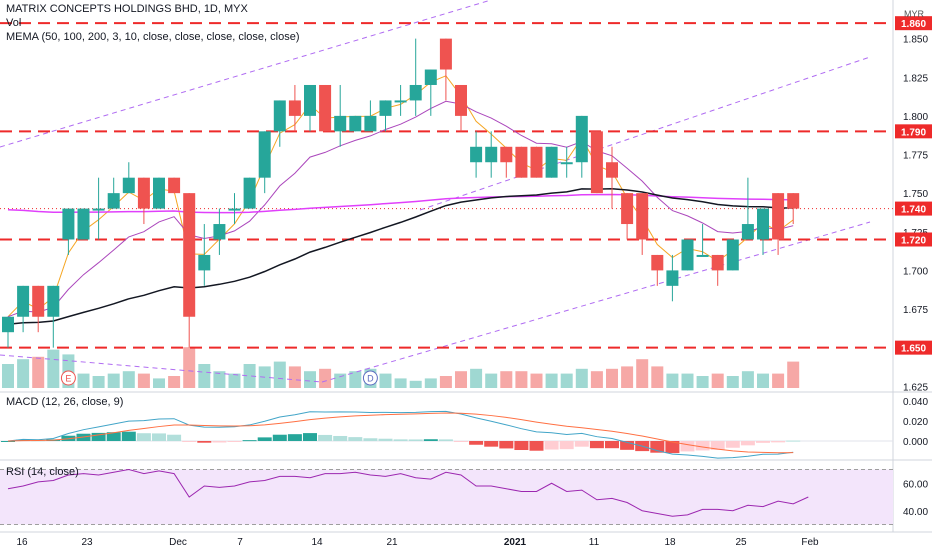 This screenshot has height=550, width=932. I want to click on currency-label: MYR, so click(914, 14).